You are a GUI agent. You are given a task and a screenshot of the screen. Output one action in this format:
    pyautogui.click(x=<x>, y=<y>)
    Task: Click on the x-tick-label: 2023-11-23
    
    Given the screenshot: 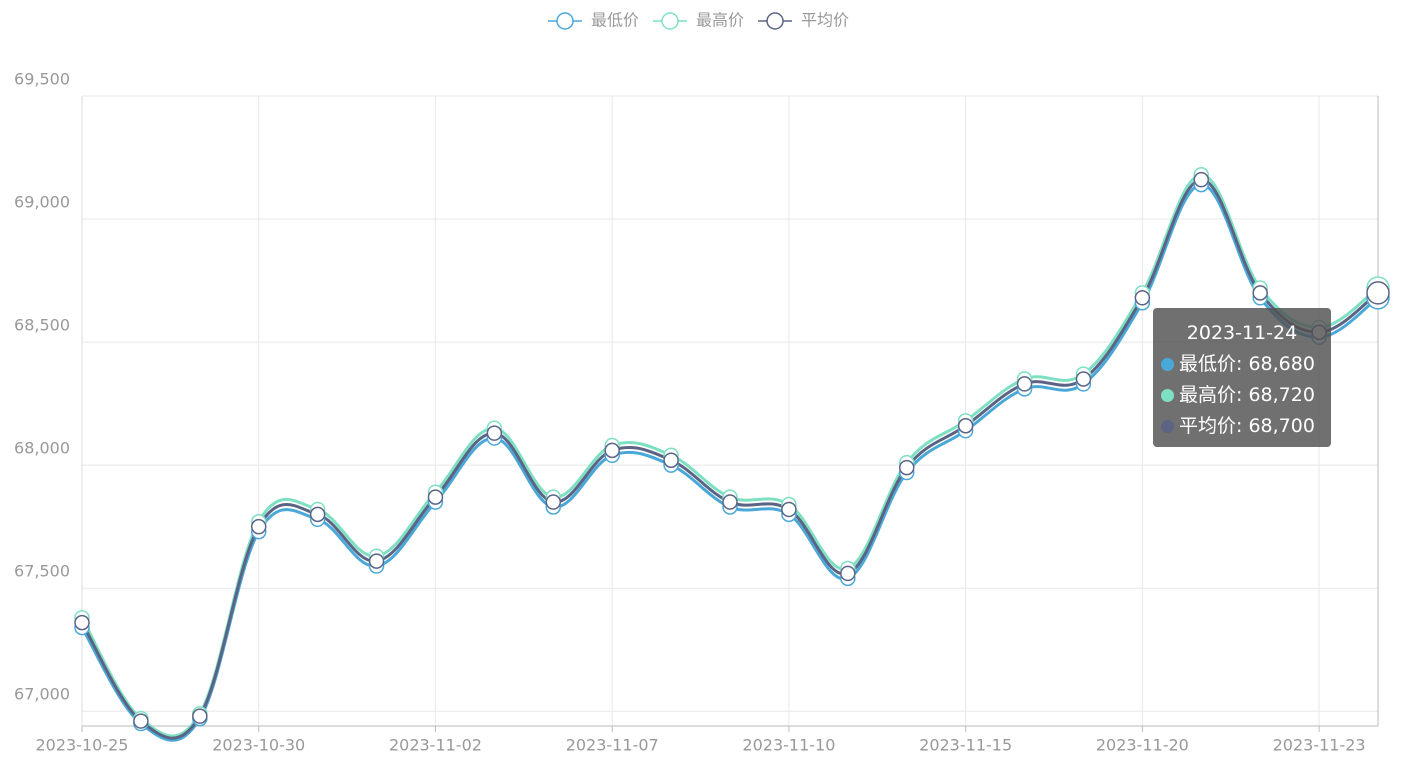 What is the action you would take?
    pyautogui.click(x=1319, y=745)
    